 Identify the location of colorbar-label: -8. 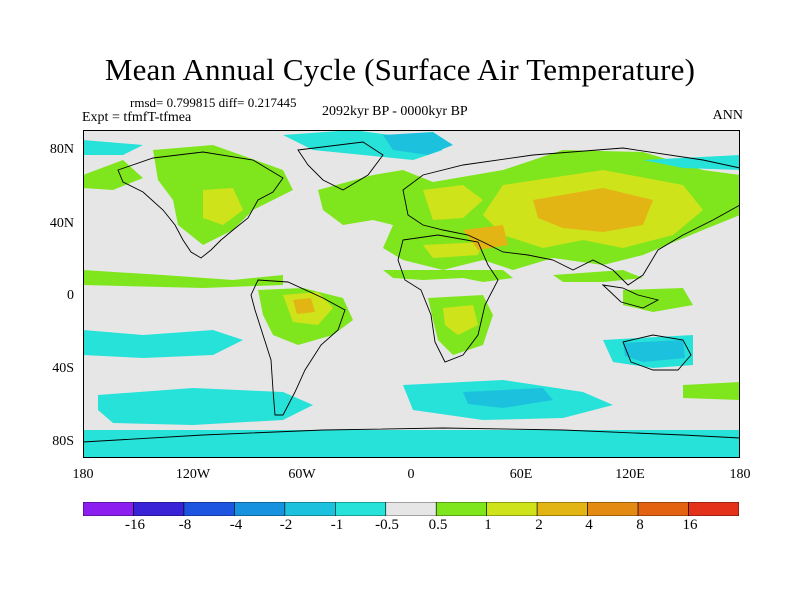
(185, 525).